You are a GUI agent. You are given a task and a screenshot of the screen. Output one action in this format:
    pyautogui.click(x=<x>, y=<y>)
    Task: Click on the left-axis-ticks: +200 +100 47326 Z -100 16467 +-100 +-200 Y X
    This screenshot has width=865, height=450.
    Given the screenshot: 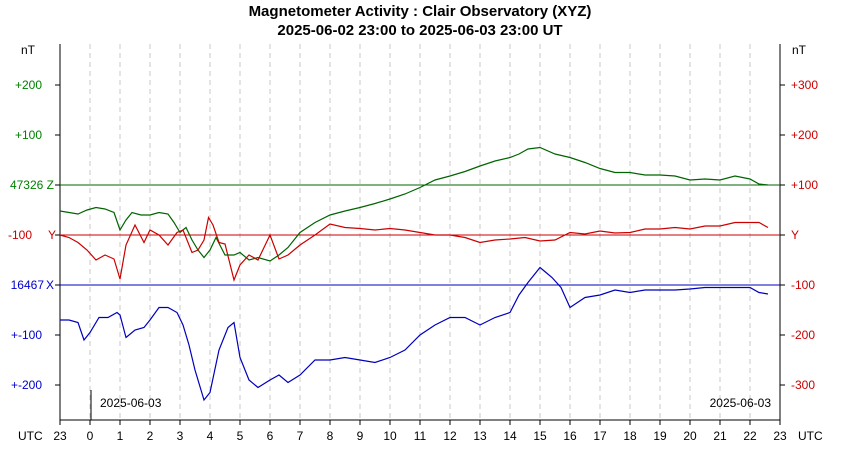 What is the action you would take?
    pyautogui.click(x=34, y=235)
    